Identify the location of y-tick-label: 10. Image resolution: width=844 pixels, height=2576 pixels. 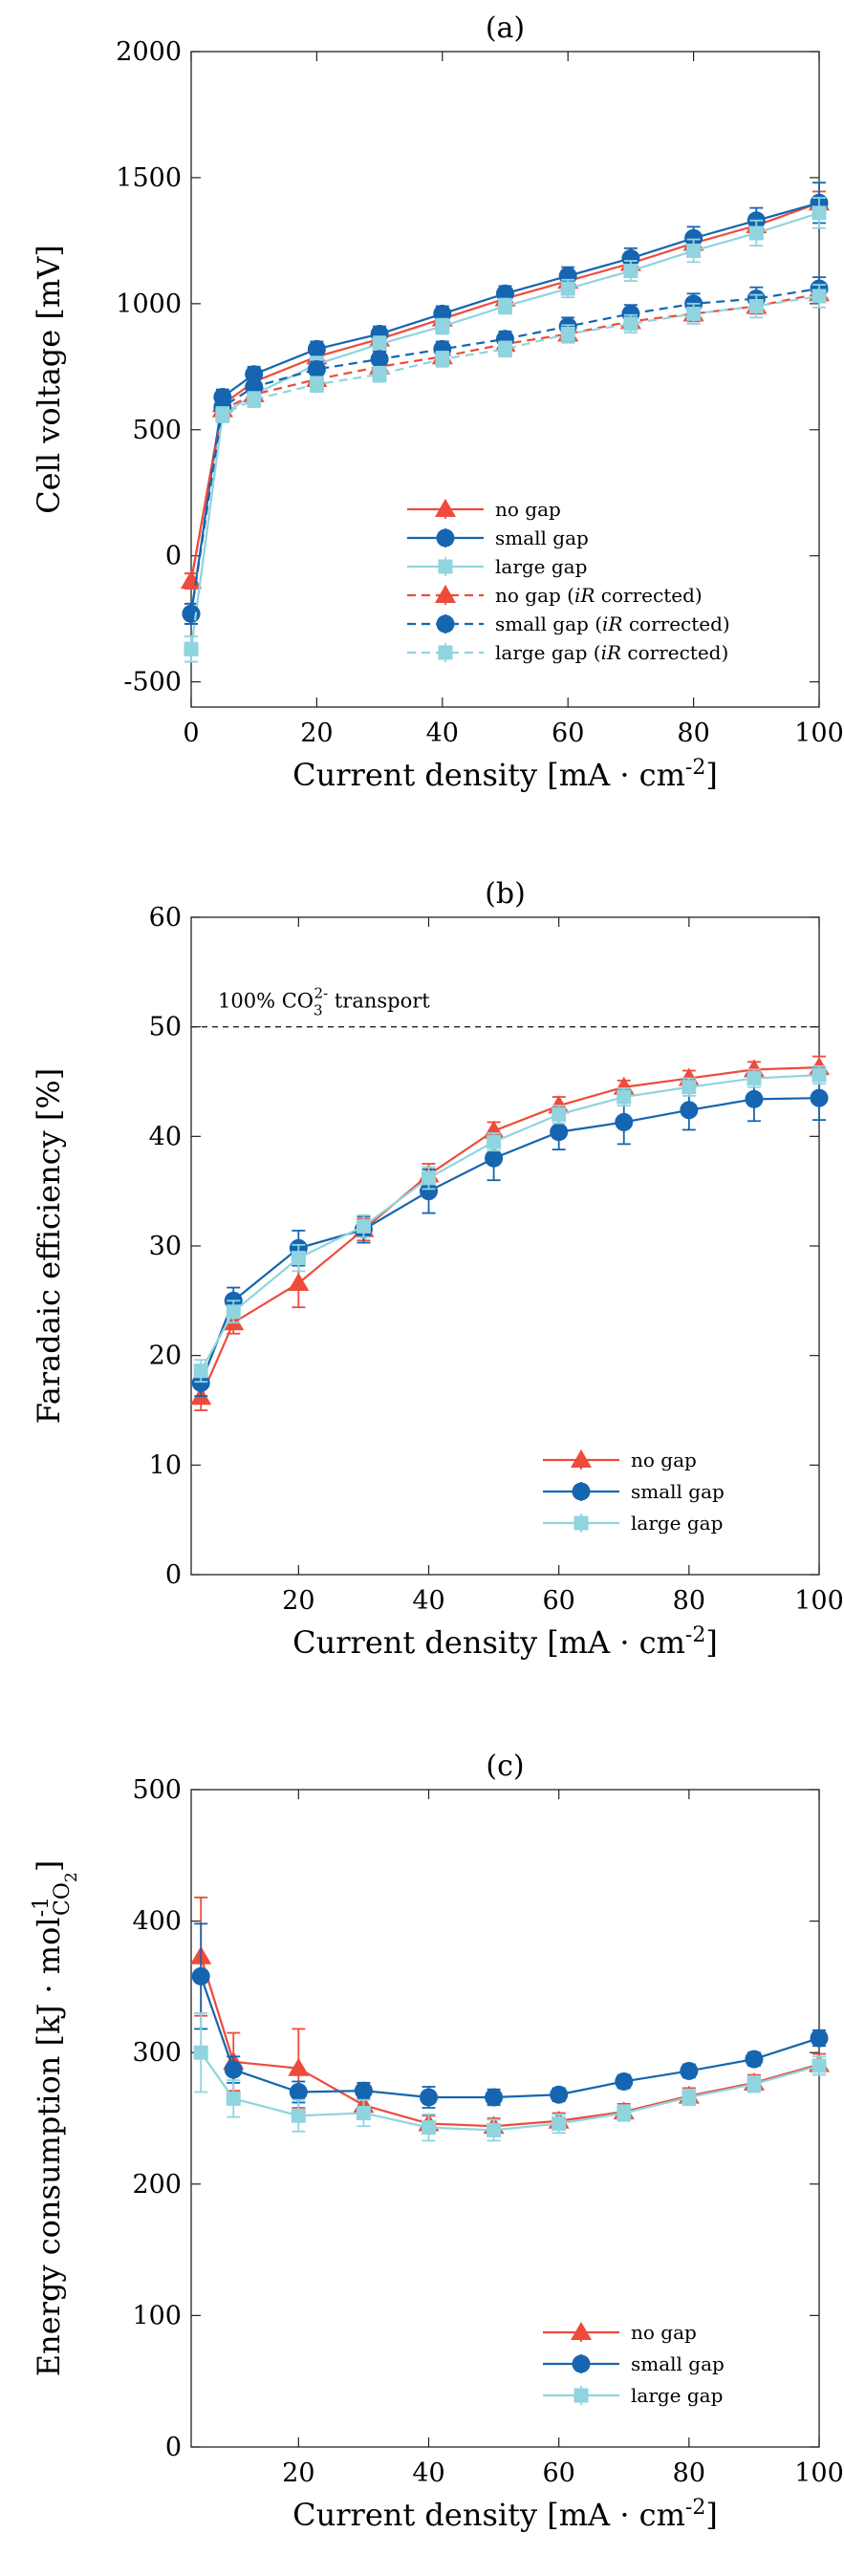
(165, 1465).